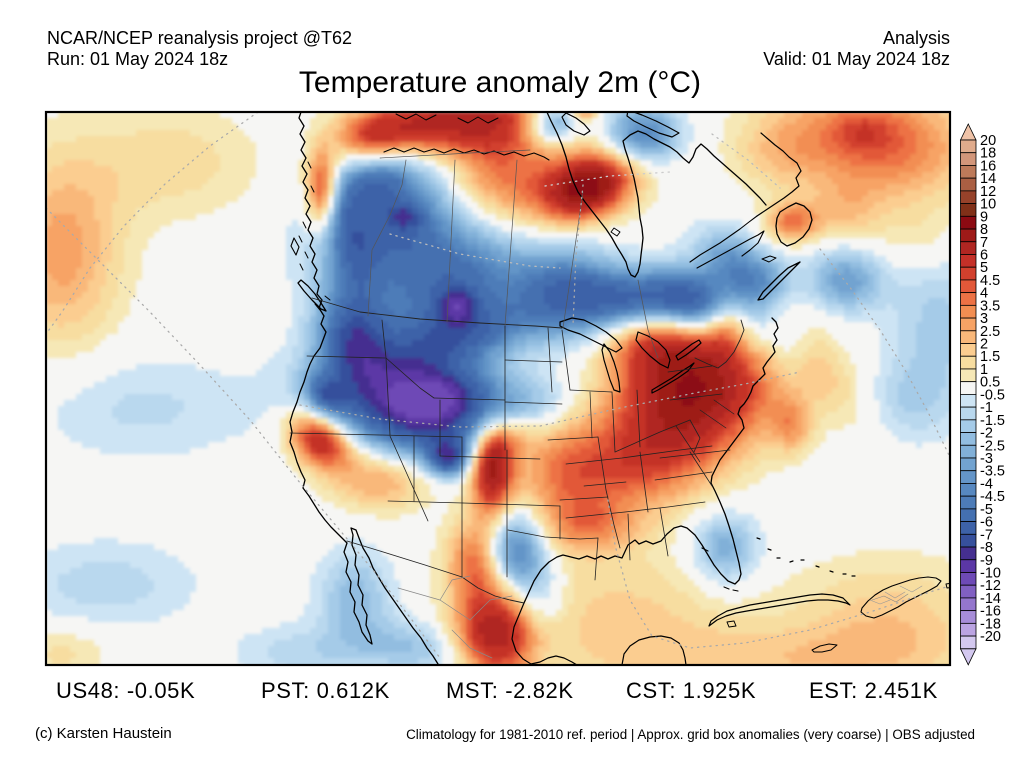 The width and height of the screenshot is (1024, 768). I want to click on svg-text: 14, so click(988, 179).